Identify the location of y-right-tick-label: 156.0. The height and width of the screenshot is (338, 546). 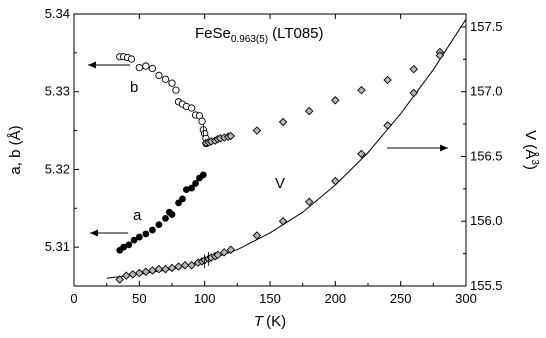
(486, 220).